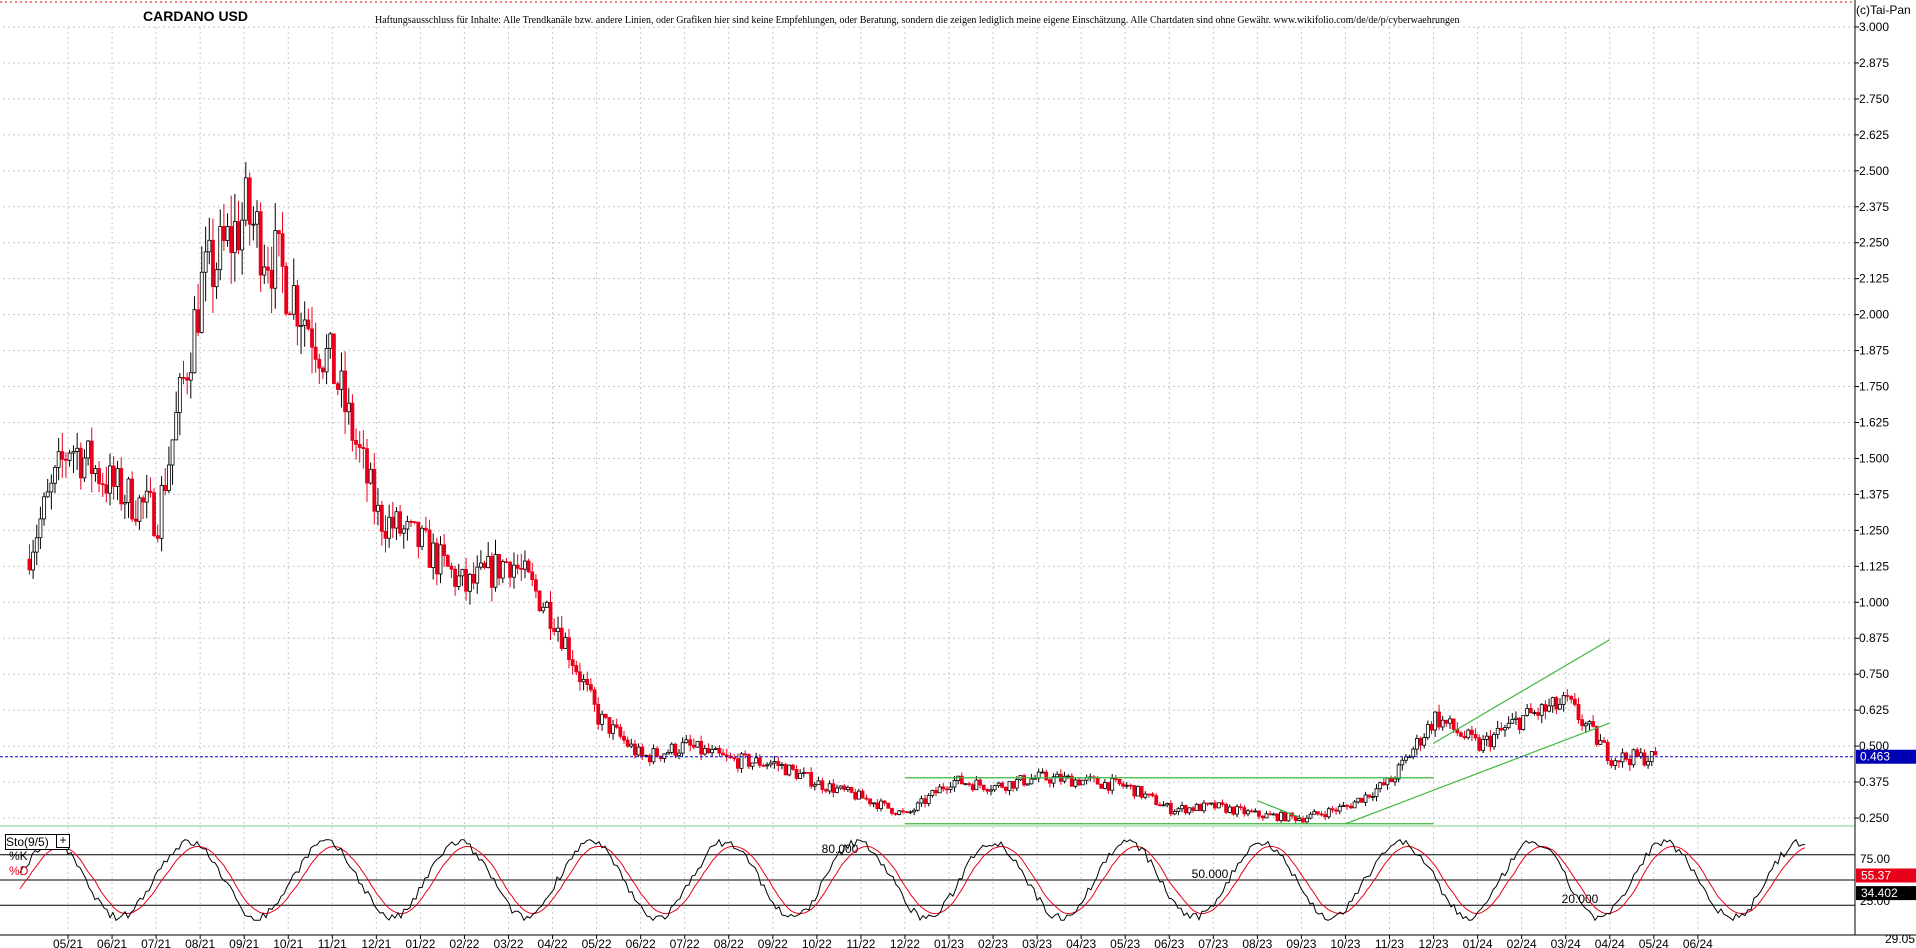  Describe the element at coordinates (1874, 99) in the screenshot. I see `price-tick-label: 2.750` at that location.